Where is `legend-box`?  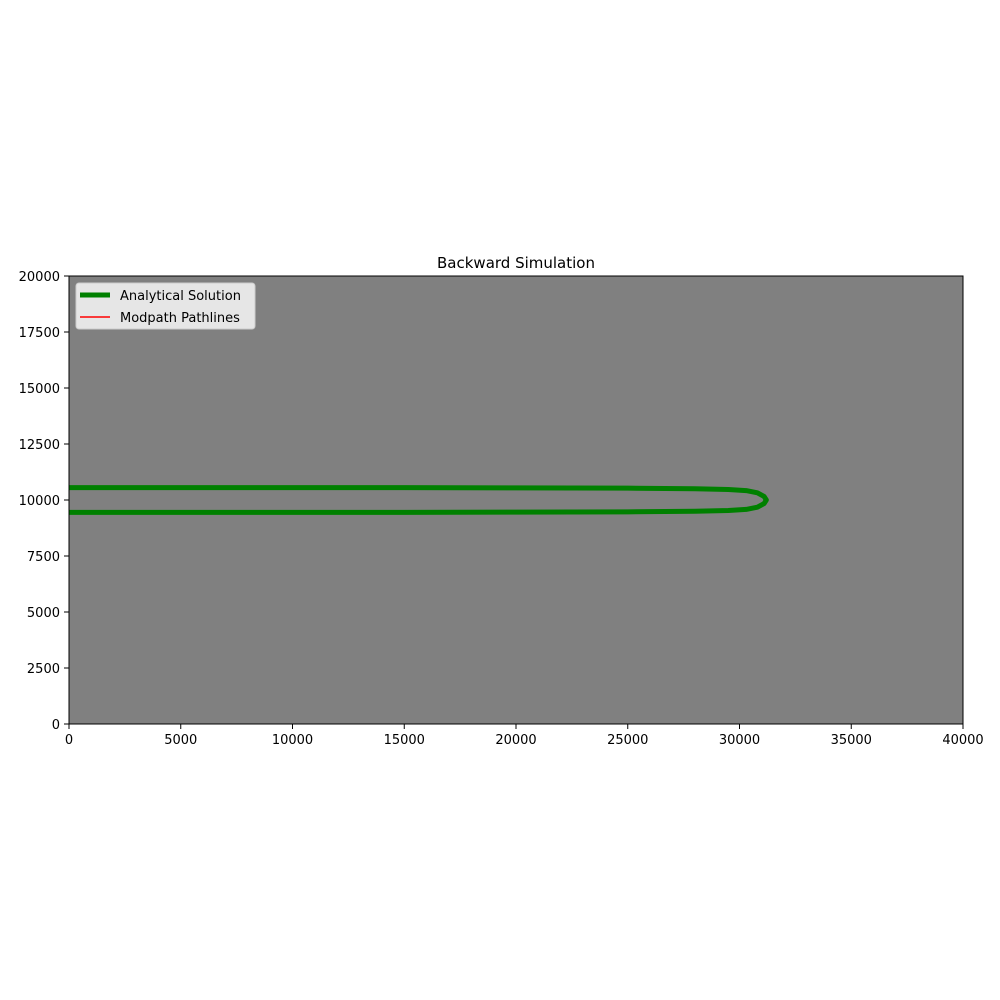
legend-box is located at coordinates (165, 306).